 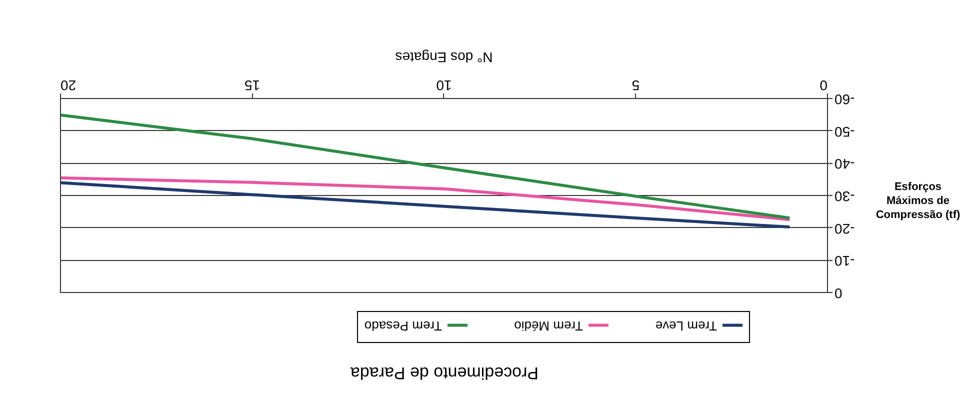 What do you see at coordinates (844, 100) in the screenshot?
I see `y-tick-label: -60` at bounding box center [844, 100].